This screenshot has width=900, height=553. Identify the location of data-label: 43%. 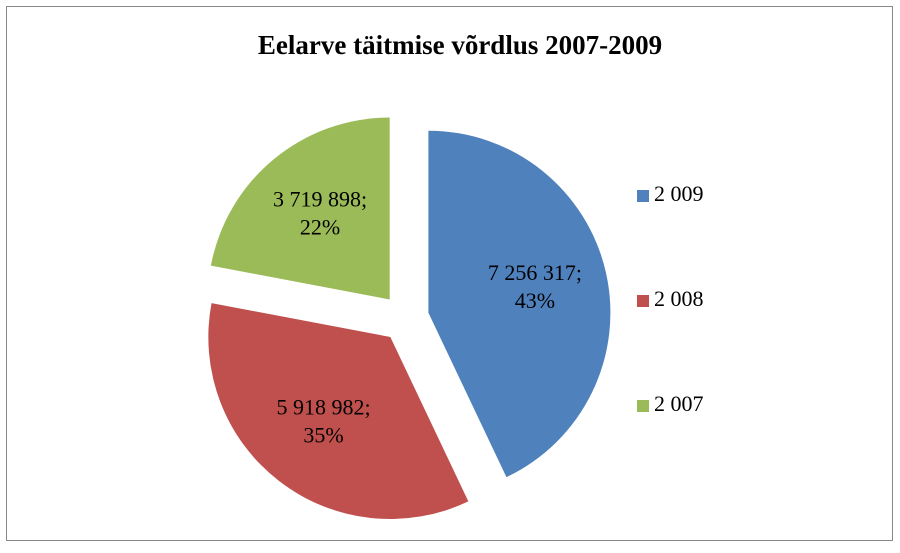
(535, 300).